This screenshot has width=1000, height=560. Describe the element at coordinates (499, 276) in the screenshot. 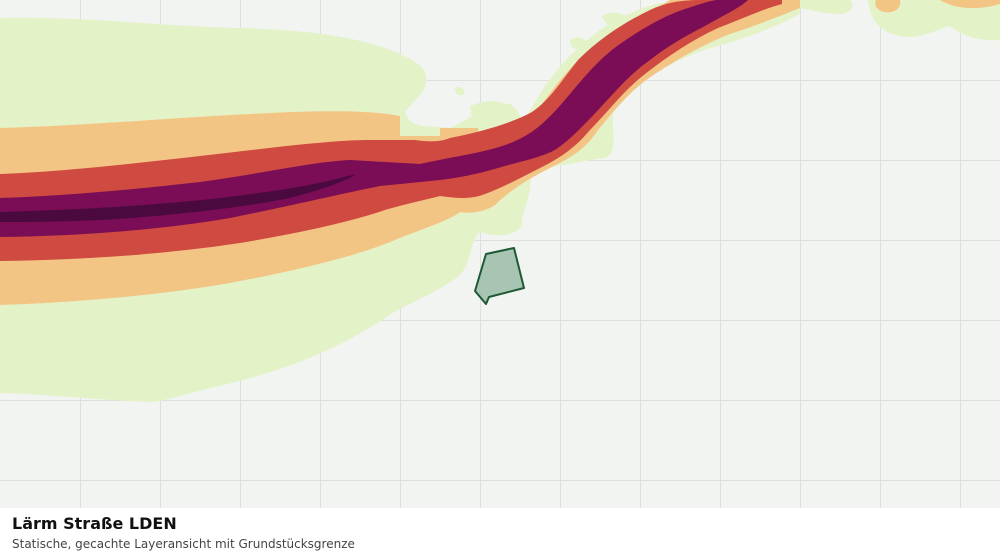

I see `parcel-boundary` at that location.